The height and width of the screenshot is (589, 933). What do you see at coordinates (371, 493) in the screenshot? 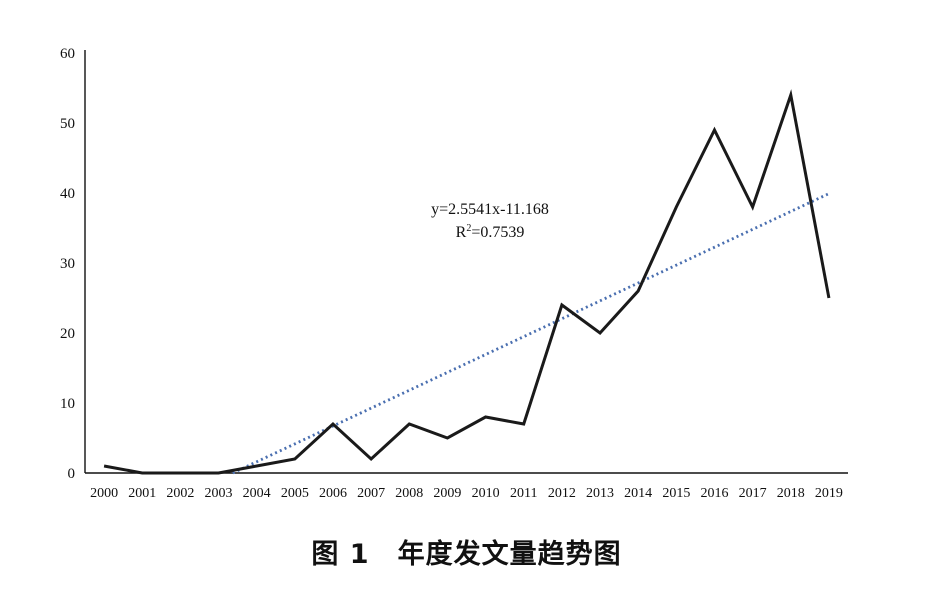
I see `x-tick-label: 2007` at bounding box center [371, 493].